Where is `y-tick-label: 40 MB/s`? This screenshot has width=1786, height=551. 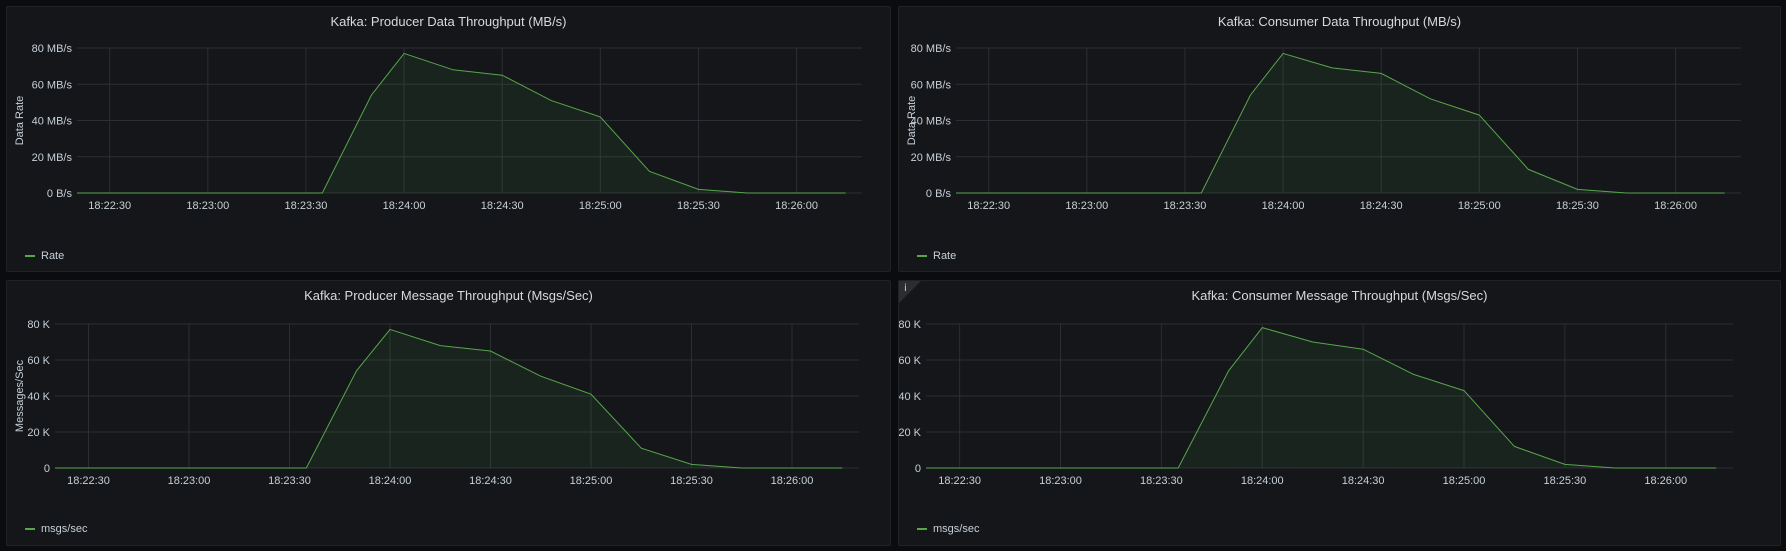
y-tick-label: 40 MB/s is located at coordinates (52, 122).